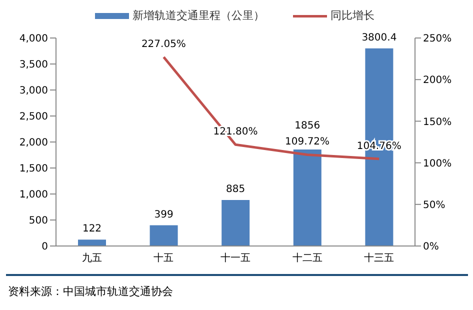 The height and width of the screenshot is (310, 473). What do you see at coordinates (164, 214) in the screenshot?
I see `data-label: 399` at bounding box center [164, 214].